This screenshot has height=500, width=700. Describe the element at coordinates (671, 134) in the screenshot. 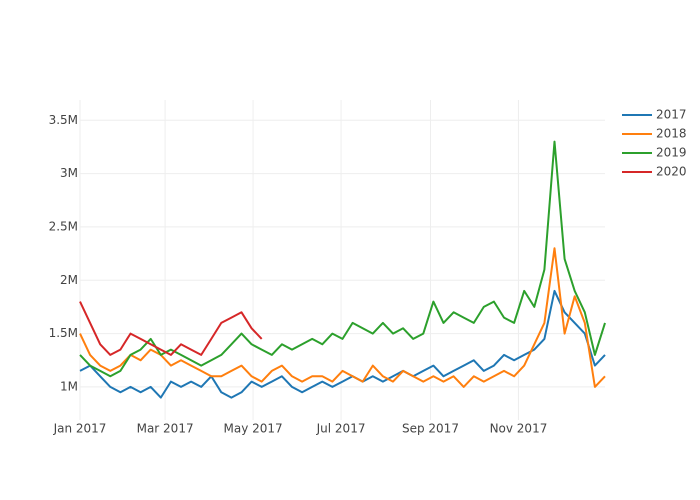

I see `legend-label: 2018` at that location.